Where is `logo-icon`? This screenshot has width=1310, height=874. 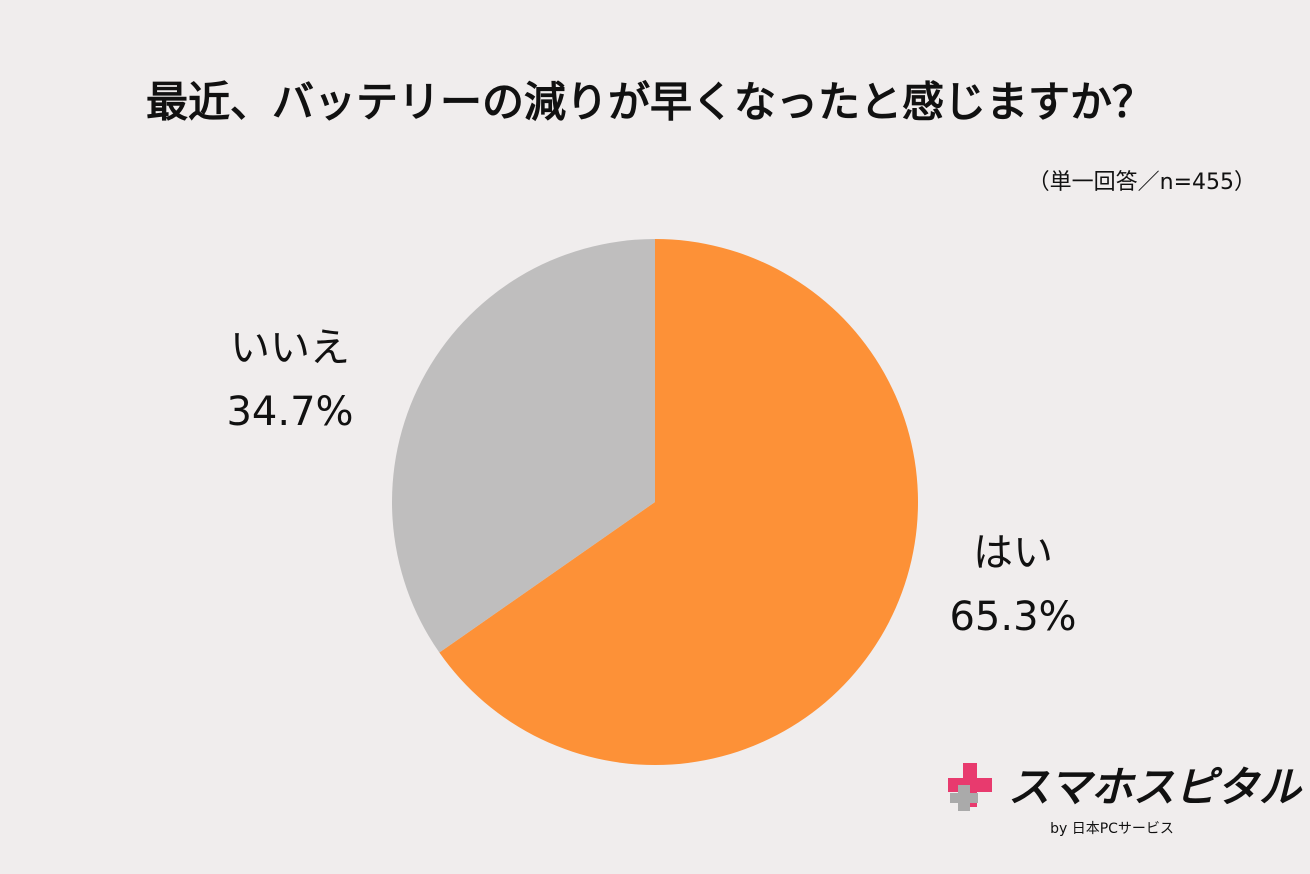
logo-icon is located at coordinates (970, 787).